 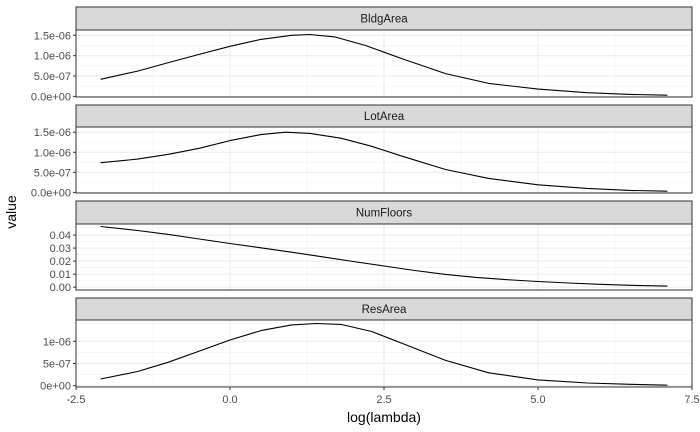 What do you see at coordinates (76, 400) in the screenshot?
I see `x-tick-label: -2.5` at bounding box center [76, 400].